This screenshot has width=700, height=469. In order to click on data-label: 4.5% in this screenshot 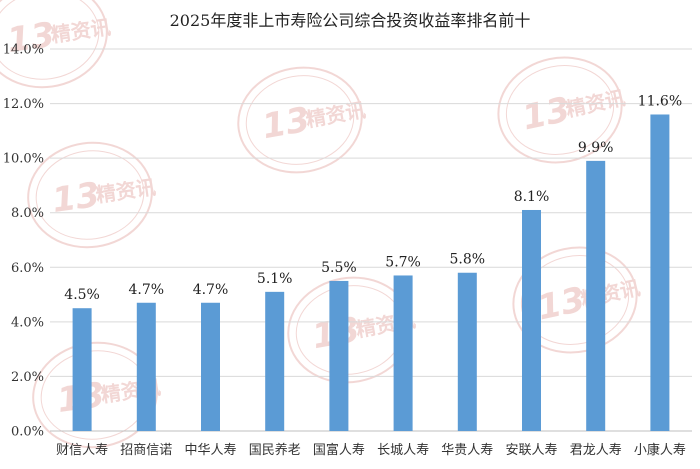, I will do `click(82, 295)`.